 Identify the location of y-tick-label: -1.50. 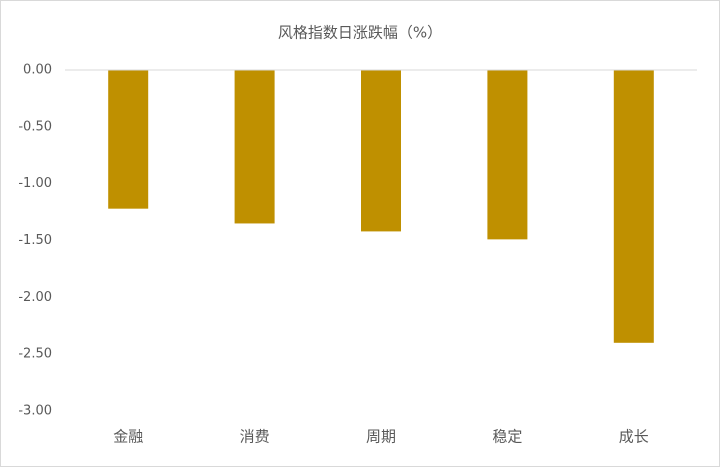
(35, 240).